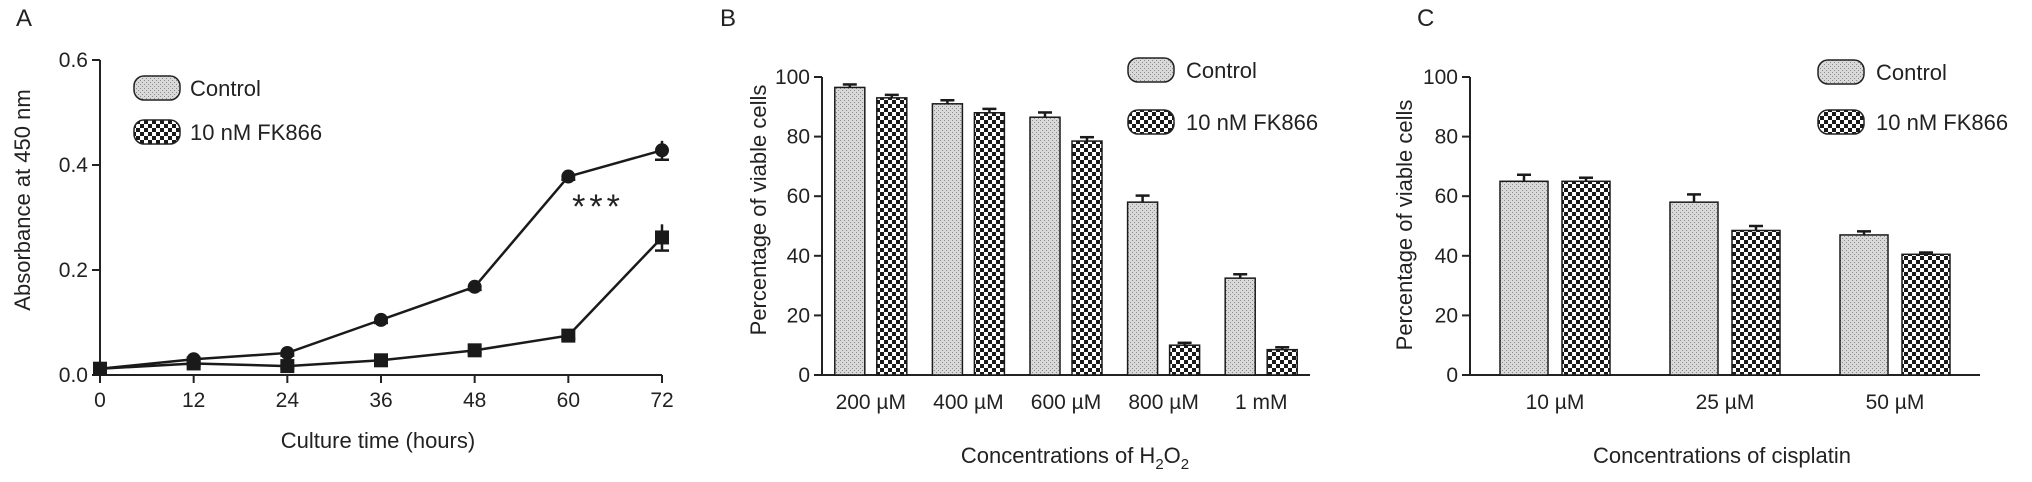  Describe the element at coordinates (1404, 225) in the screenshot. I see `panel-c-y-label: Percentage of viable cells` at that location.